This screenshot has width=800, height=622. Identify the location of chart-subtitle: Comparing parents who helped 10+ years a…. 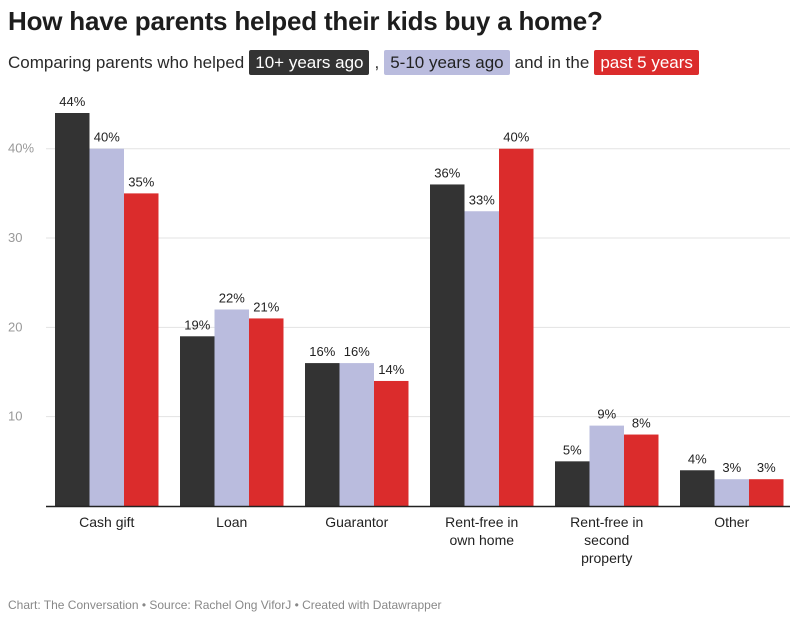
(356, 62).